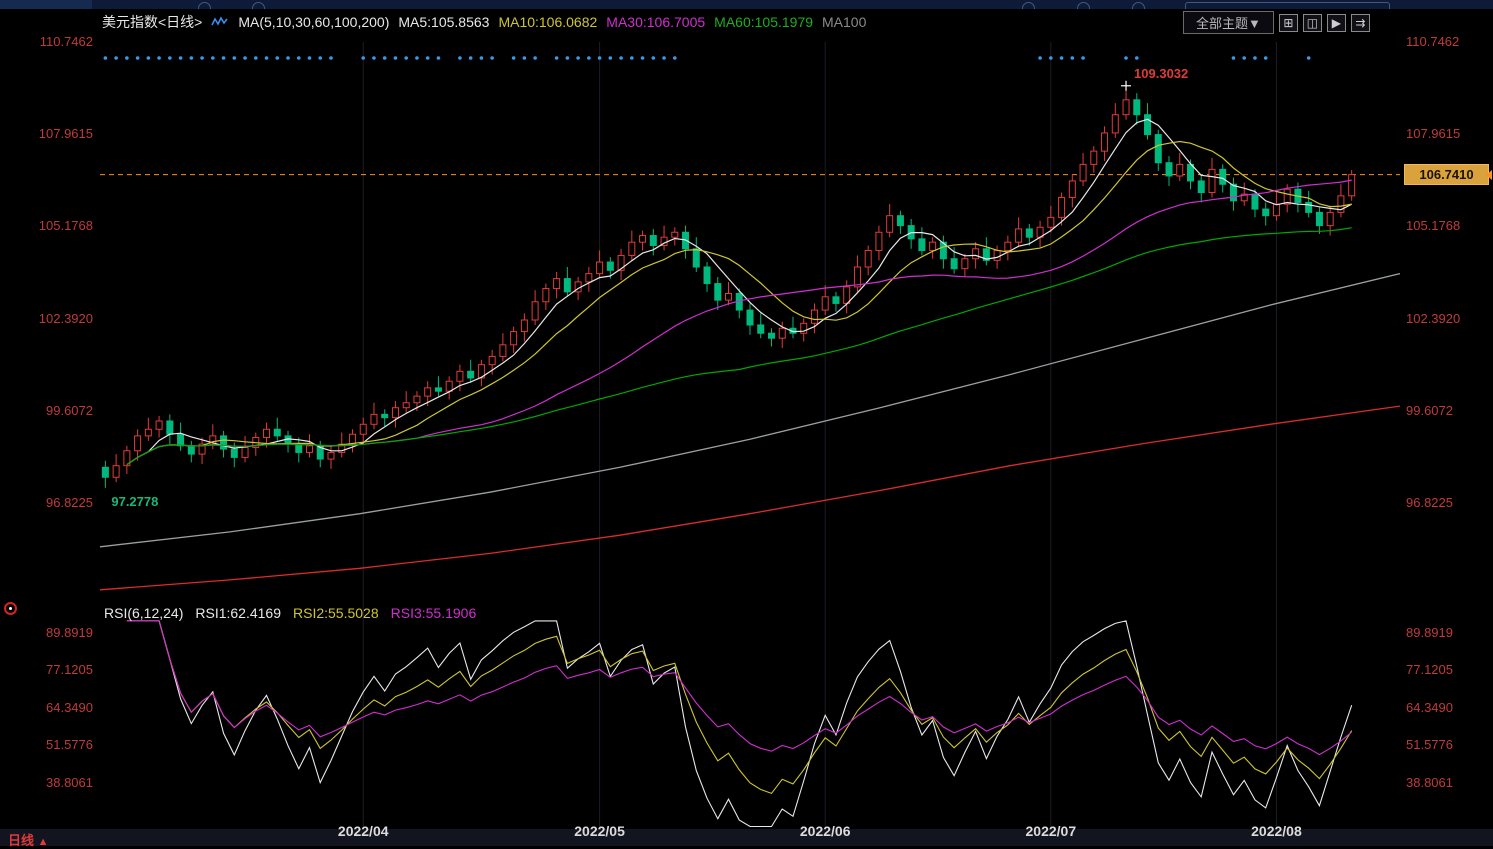 Image resolution: width=1493 pixels, height=849 pixels. Describe the element at coordinates (135, 501) in the screenshot. I see `low-price-annotation: 97.2778` at that location.